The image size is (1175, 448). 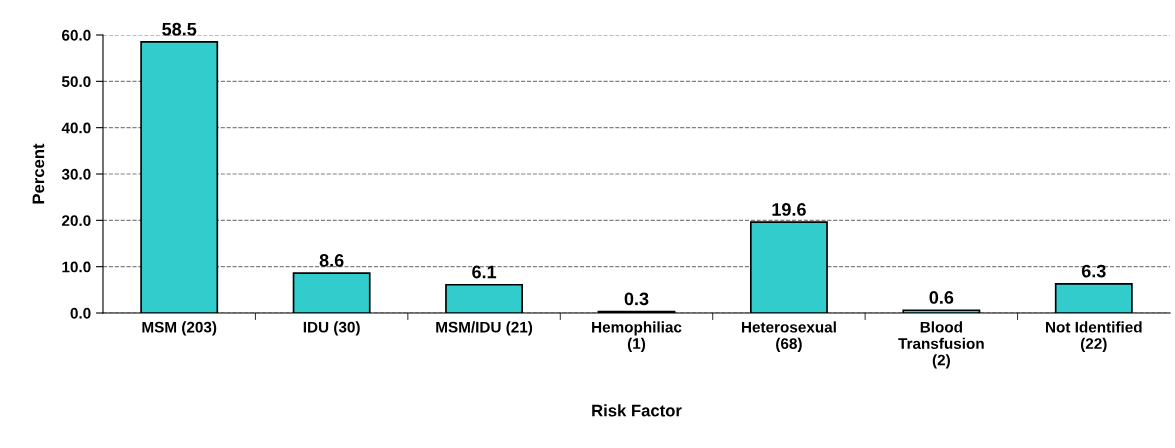 What do you see at coordinates (76, 128) in the screenshot?
I see `y-tick-label: 40.0` at bounding box center [76, 128].